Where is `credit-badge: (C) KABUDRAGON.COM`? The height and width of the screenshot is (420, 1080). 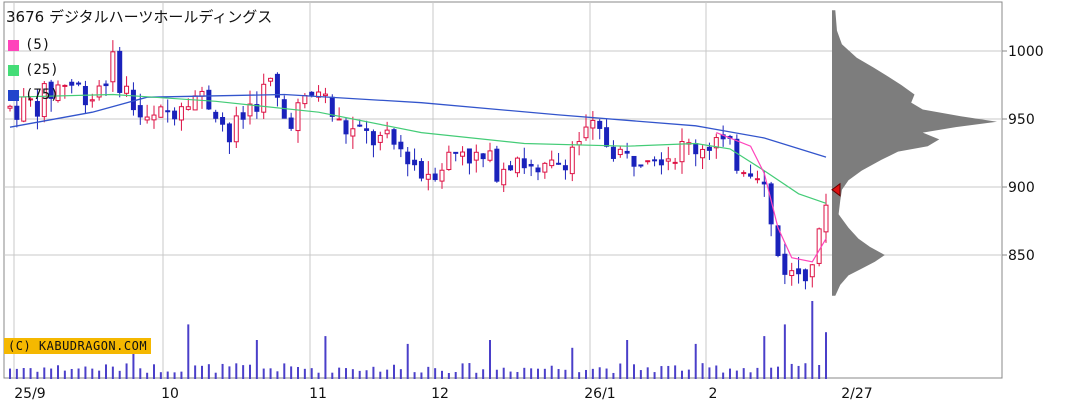 credit-badge: (C) KABUDRAGON.COM is located at coordinates (78, 346).